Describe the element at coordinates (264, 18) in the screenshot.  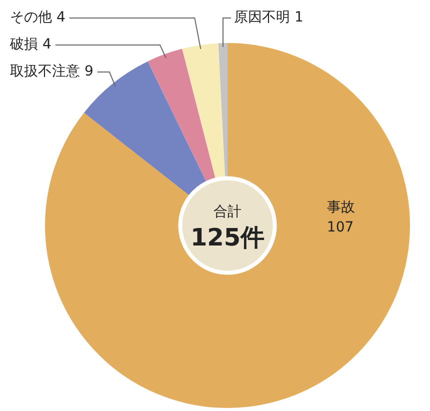
I see `slice-label: 原因不明` at that location.